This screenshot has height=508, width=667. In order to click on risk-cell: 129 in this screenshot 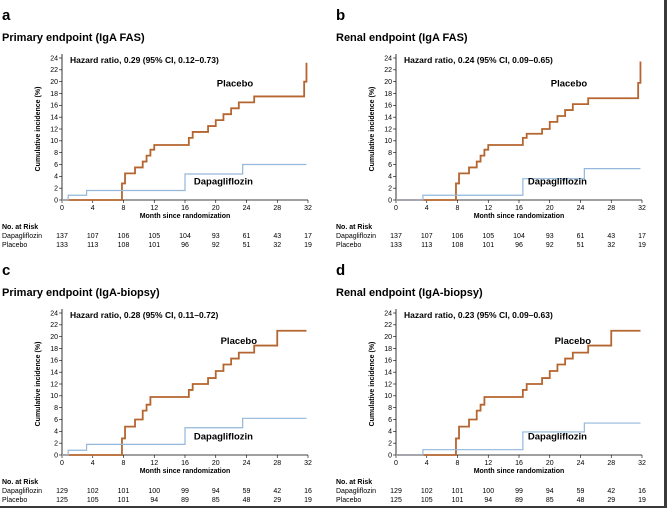, I will do `click(62, 491)`.